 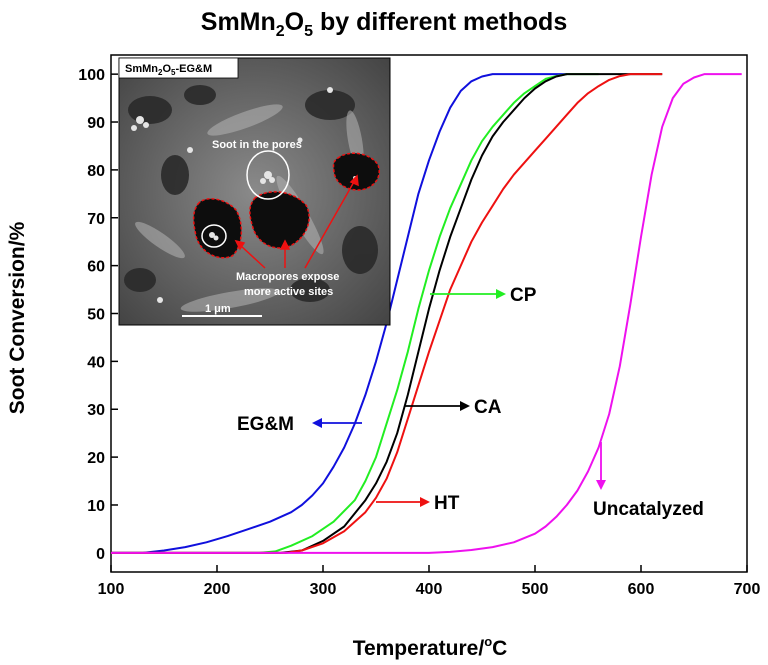 What do you see at coordinates (96, 458) in the screenshot?
I see `y-tick-label: 20` at bounding box center [96, 458].